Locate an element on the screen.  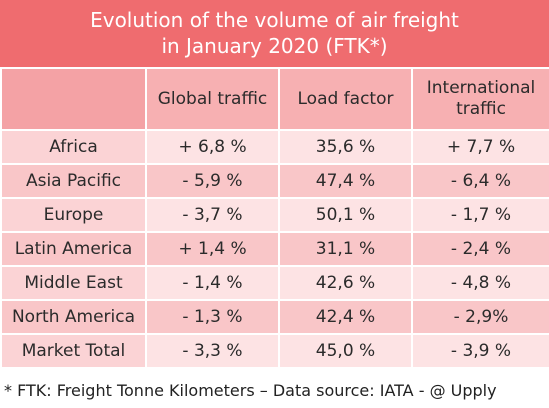
international-traffic-cell: - 3,9 % is located at coordinates (480, 351).